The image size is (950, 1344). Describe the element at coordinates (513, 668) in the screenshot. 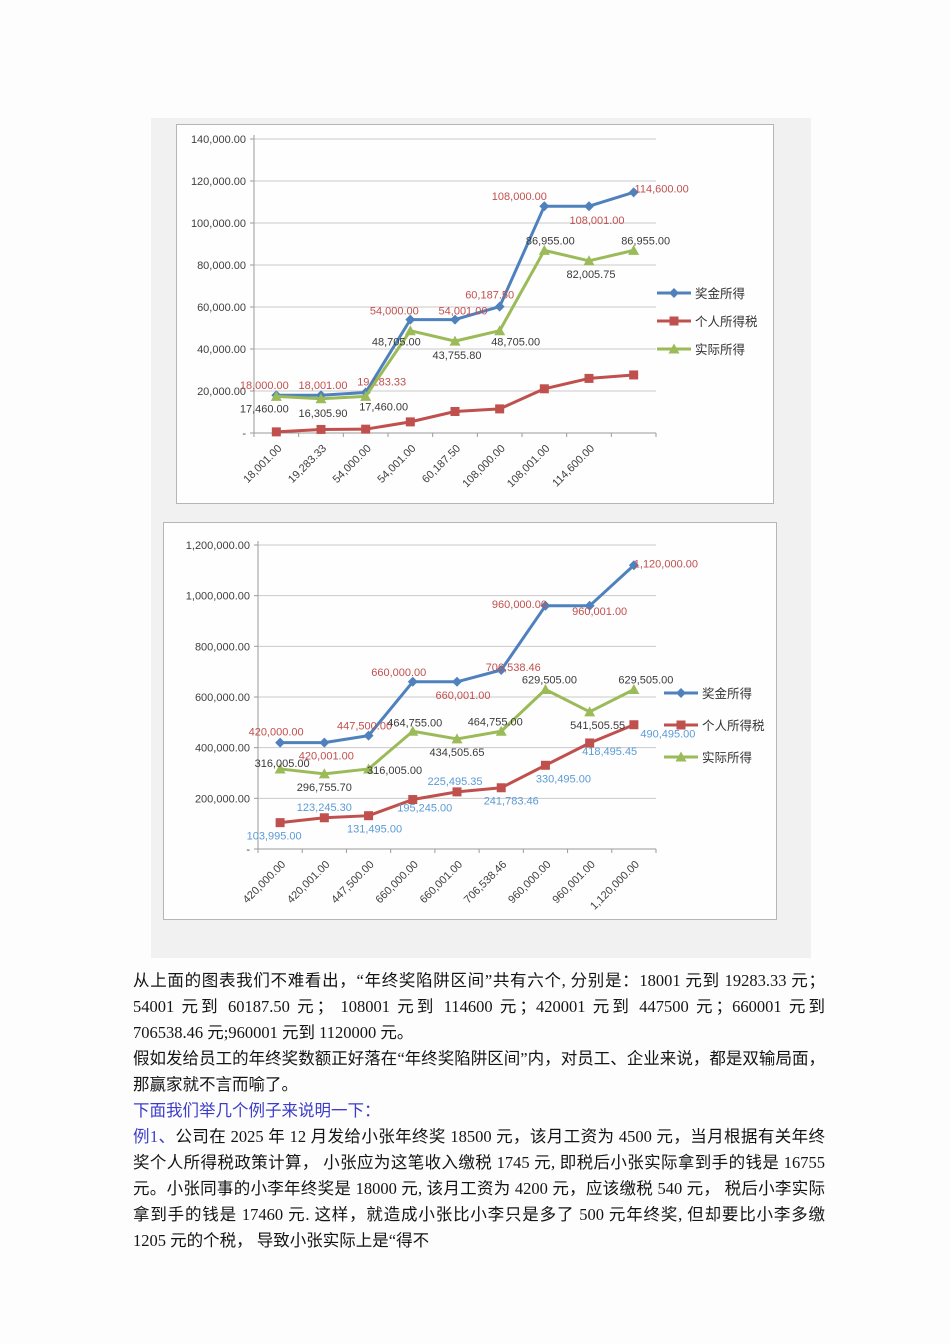

I see `data-label: 706,538.46` at that location.